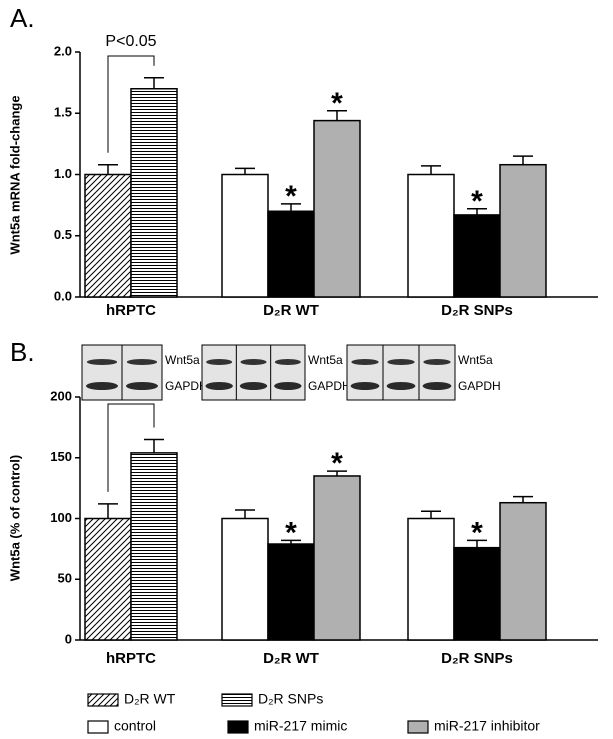 Image resolution: width=613 pixels, height=739 pixels. I want to click on y-tick-label: 100, so click(61, 517).